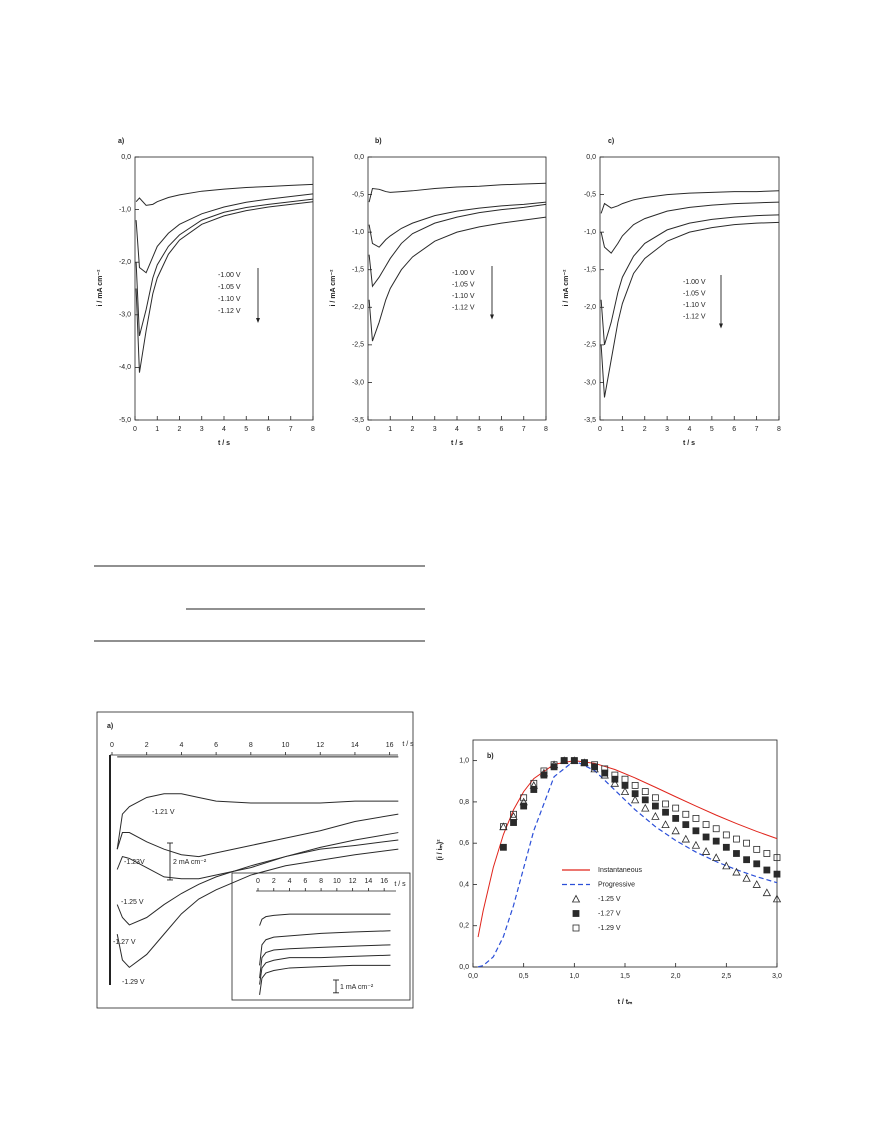 Image resolution: width=876 pixels, height=1140 pixels. What do you see at coordinates (620, 870) in the screenshot?
I see `legend-label: Instantaneous` at bounding box center [620, 870].